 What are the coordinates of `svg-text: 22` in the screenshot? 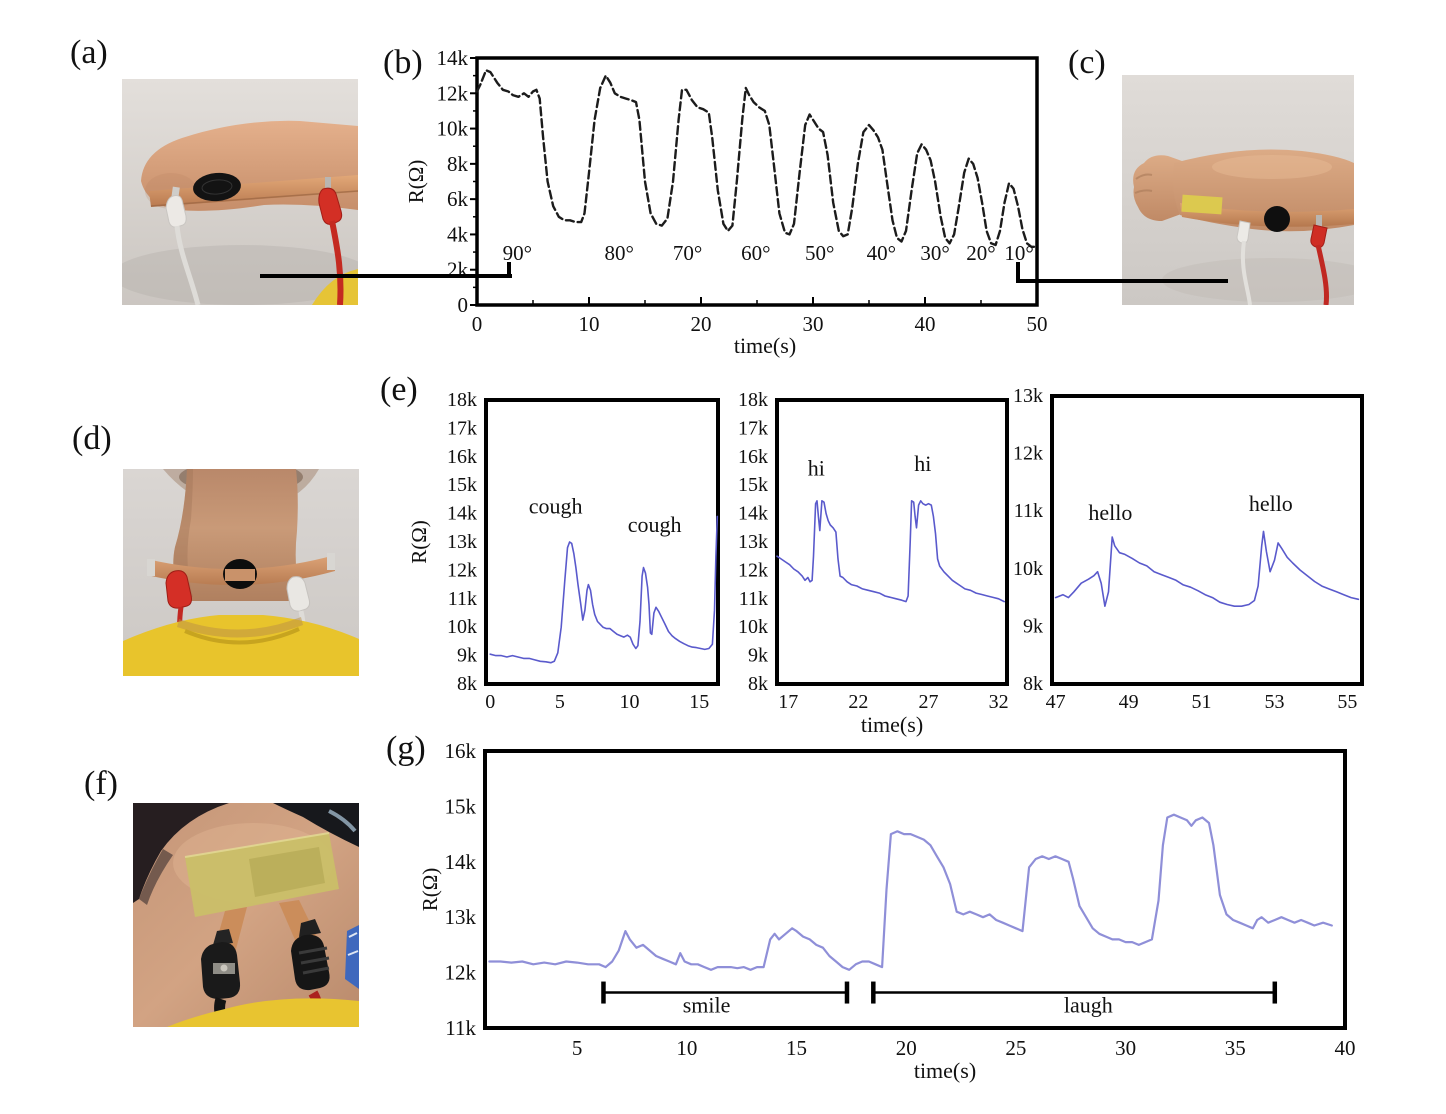 It's located at (858, 702).